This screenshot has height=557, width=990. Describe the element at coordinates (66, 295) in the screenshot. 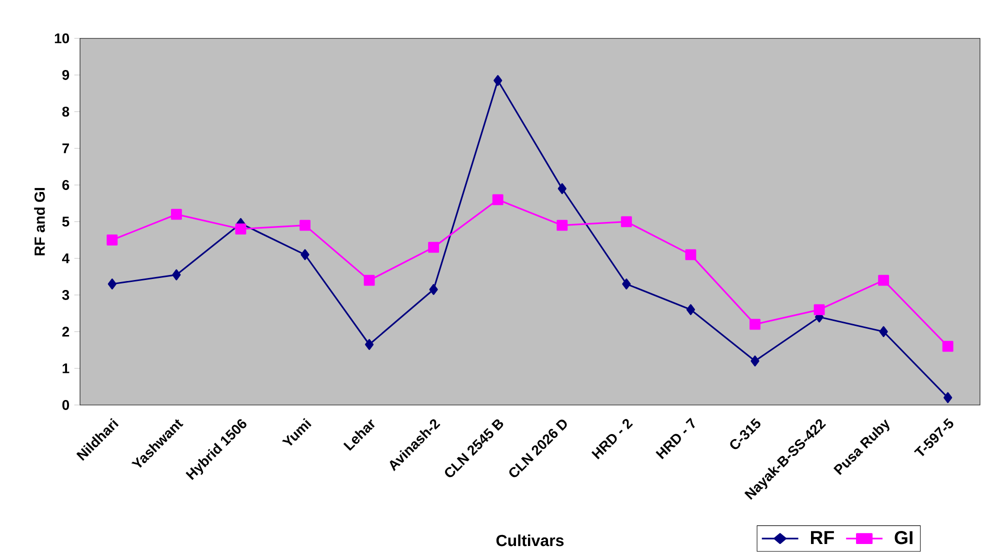

I see `y-tick-label: 3` at that location.